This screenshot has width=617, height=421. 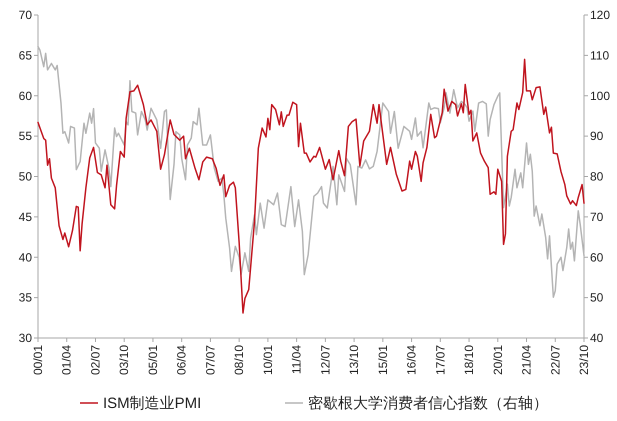 I want to click on y-tick-label: 40, so click(x=25, y=257).